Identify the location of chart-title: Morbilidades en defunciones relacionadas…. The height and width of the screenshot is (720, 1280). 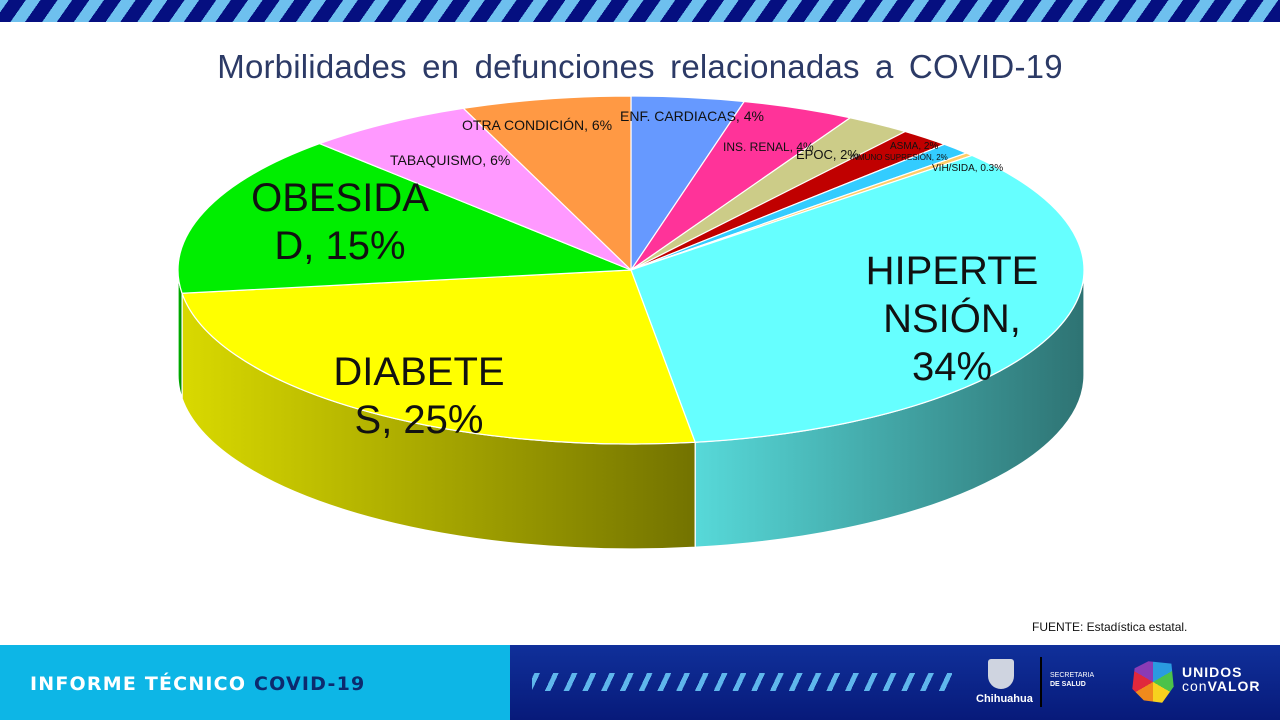
(640, 66).